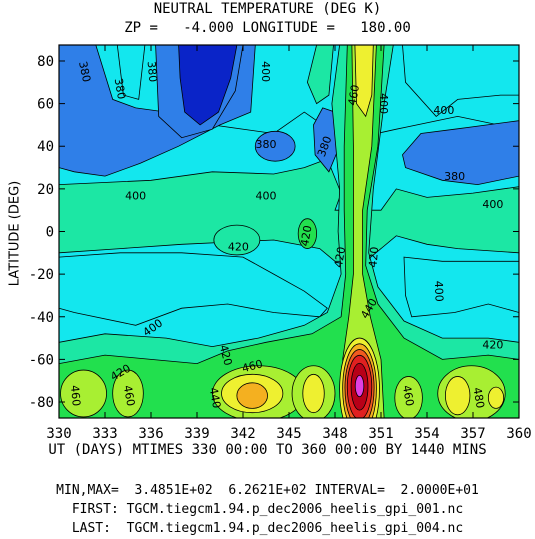 The width and height of the screenshot is (535, 539). I want to click on y-axis-title: LATITUDE (DEG), so click(15, 233).